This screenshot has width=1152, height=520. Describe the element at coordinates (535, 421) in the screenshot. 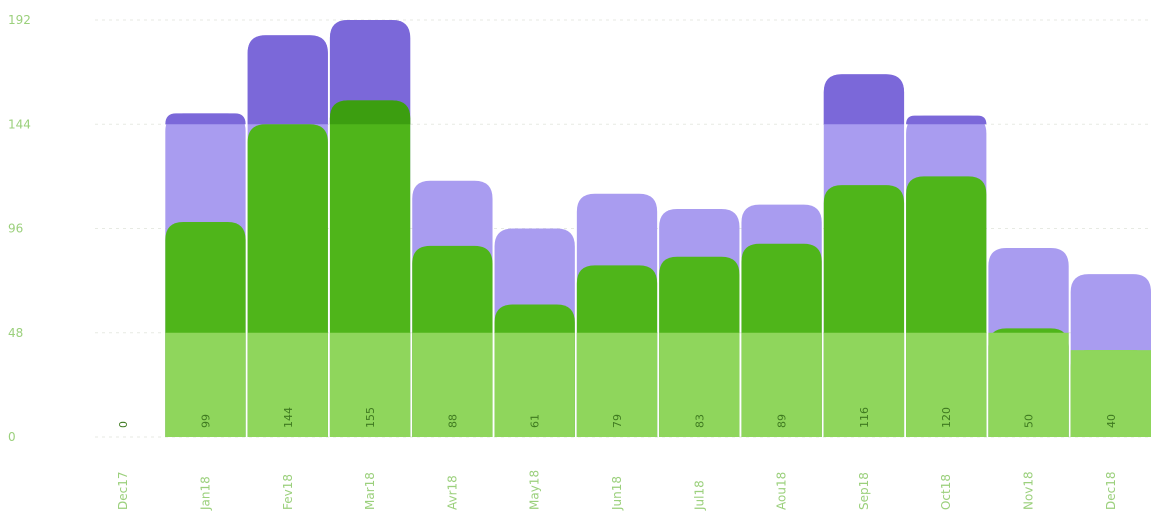

I see `data-label: 61` at that location.